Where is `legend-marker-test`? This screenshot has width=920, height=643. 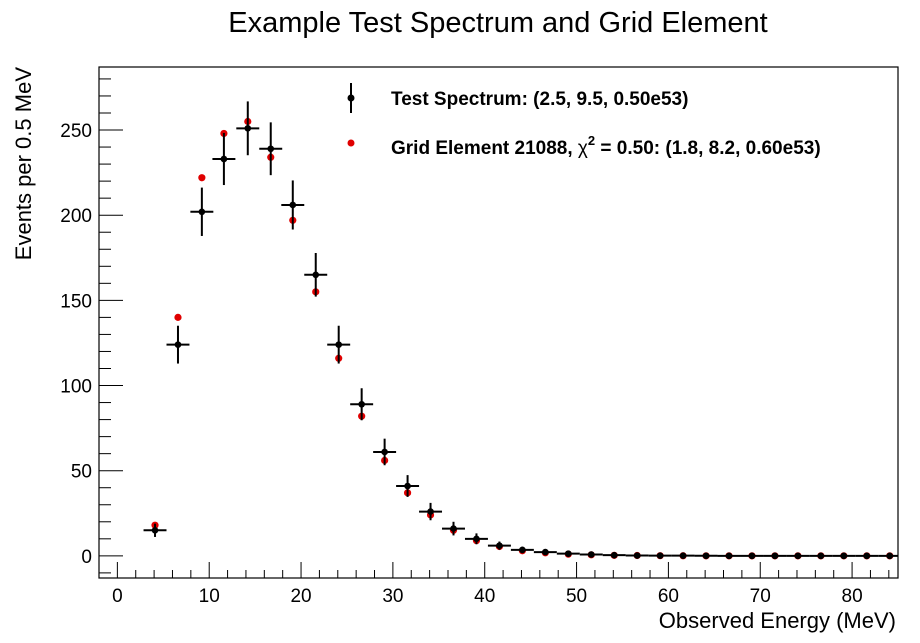
legend-marker-test is located at coordinates (351, 98).